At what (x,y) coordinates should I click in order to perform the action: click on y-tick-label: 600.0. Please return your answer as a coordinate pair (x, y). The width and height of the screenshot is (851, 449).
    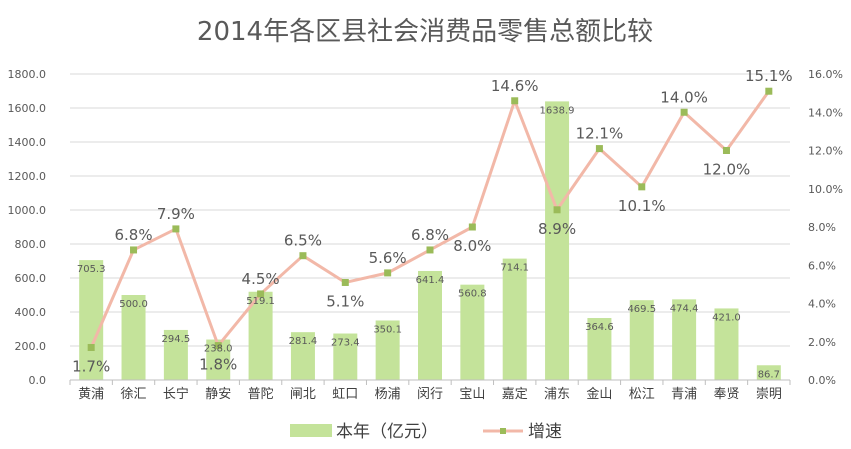
    Looking at the image, I should click on (31, 278).